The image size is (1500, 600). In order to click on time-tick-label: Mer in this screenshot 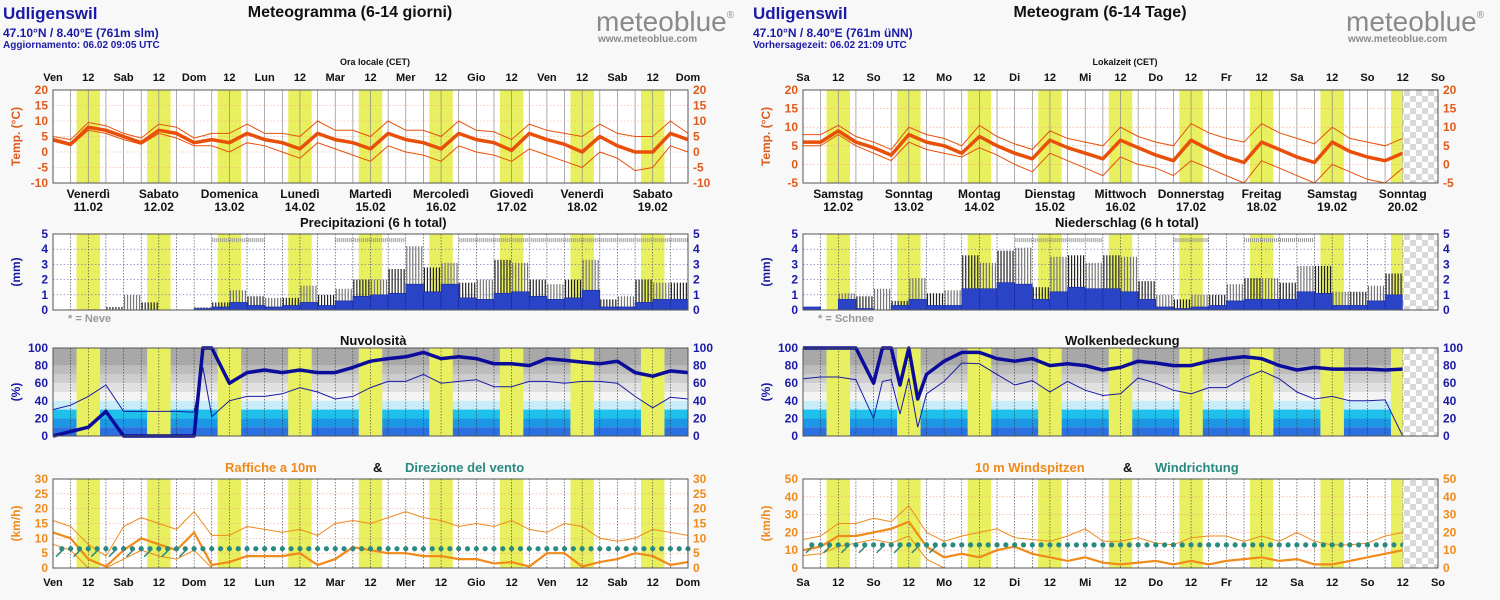, I will do `click(405, 583)`.